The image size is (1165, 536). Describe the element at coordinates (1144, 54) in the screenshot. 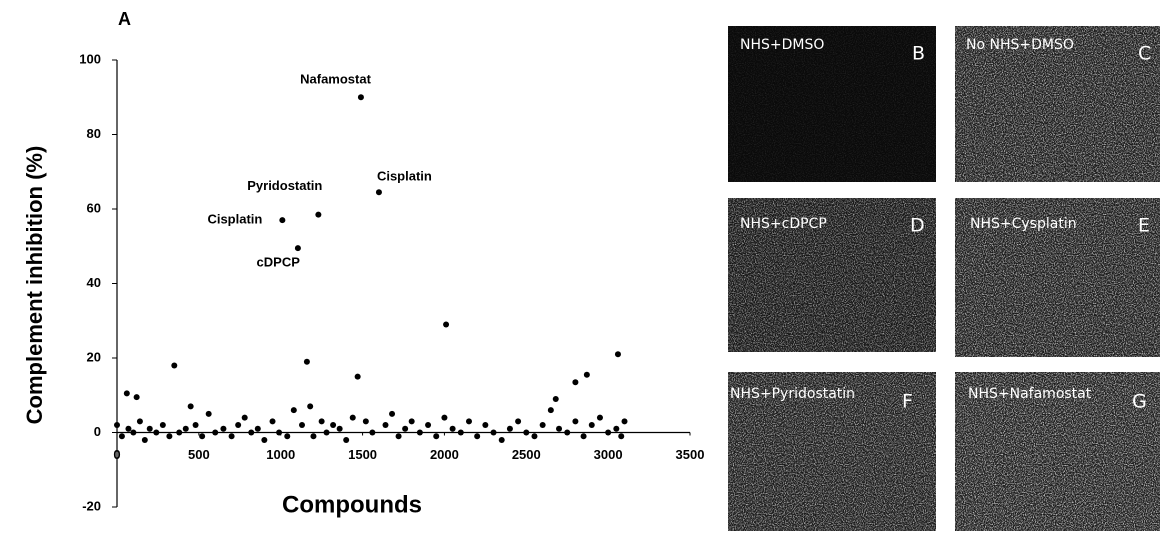

I see `panel-letter: C` at that location.